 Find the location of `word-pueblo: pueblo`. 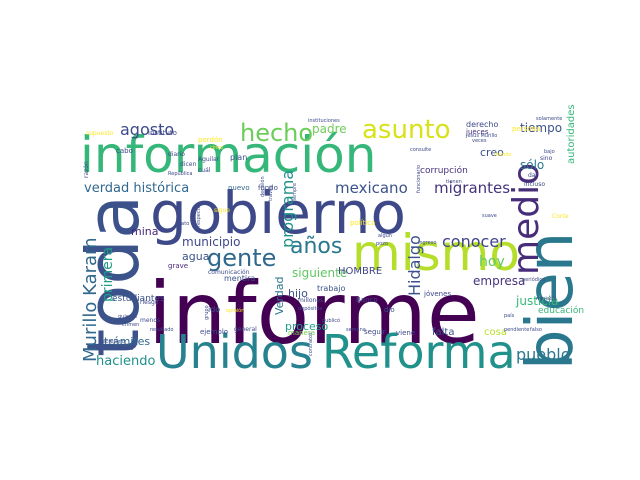

word-pueblo: pueblo is located at coordinates (543, 354).